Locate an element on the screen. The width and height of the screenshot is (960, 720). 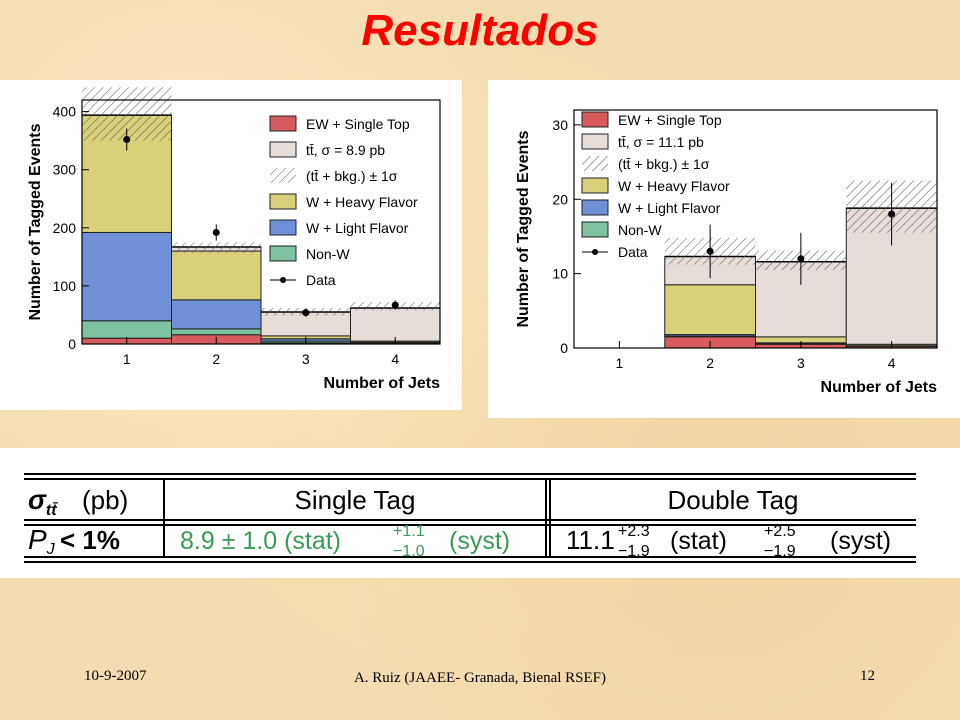
header-sigma-sub: tt̄ is located at coordinates (52, 510).